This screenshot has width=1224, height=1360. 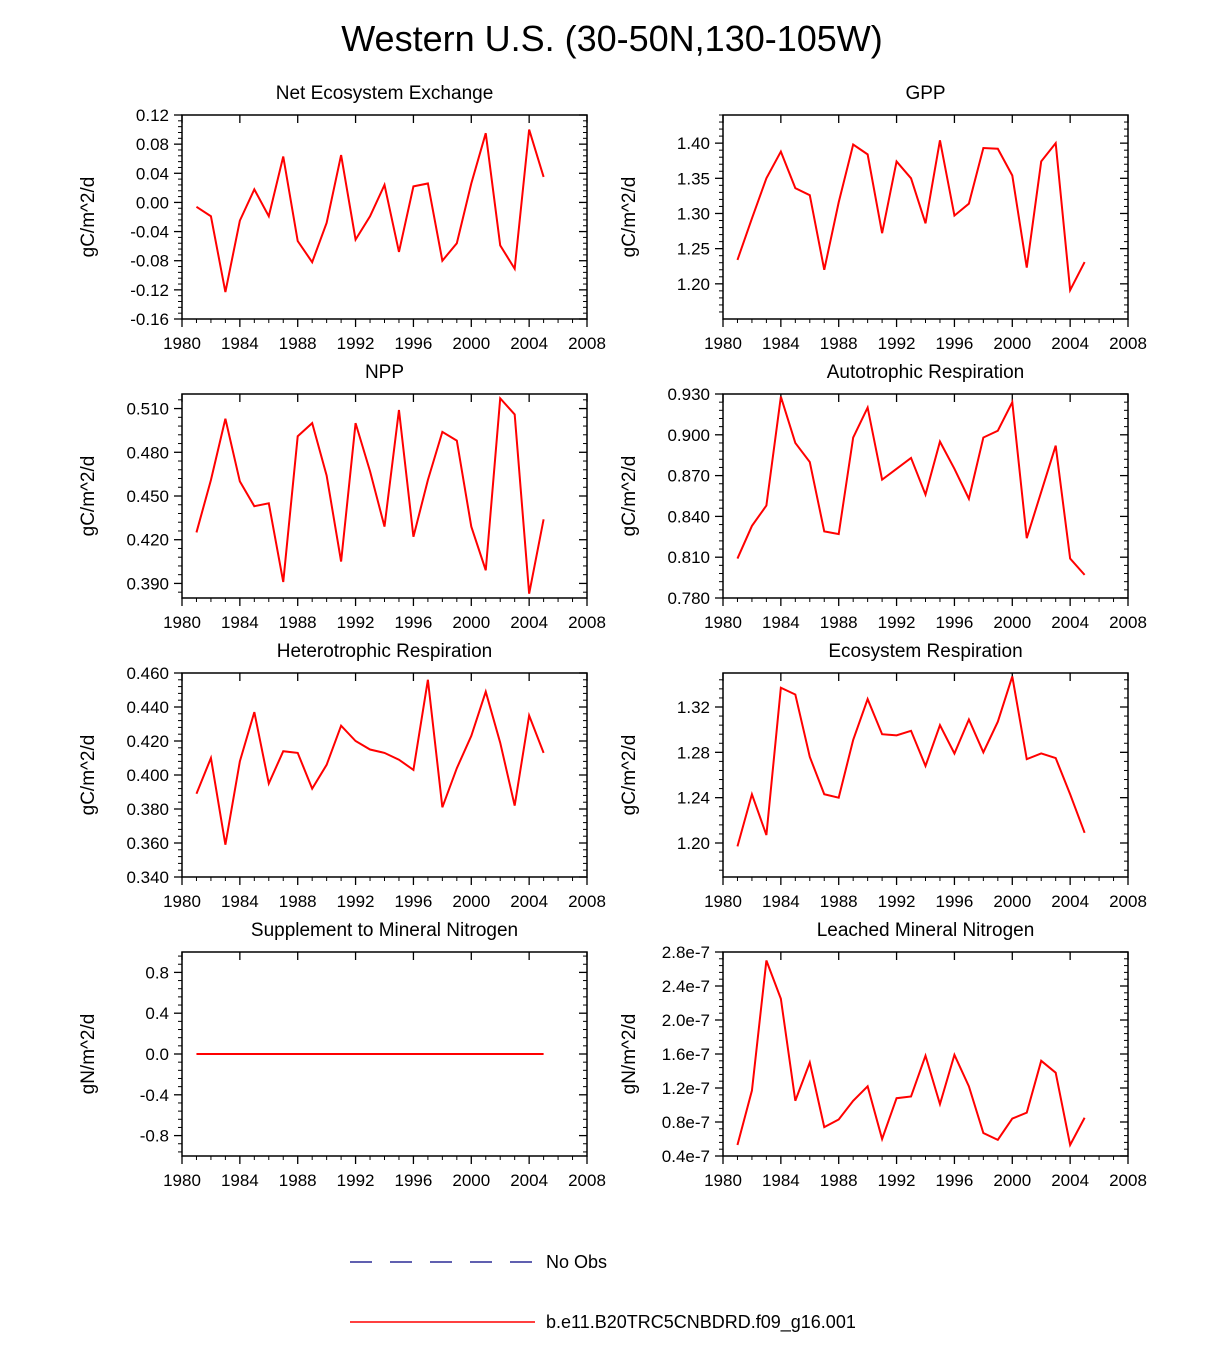 I want to click on panel-title: Supplement to Mineral Nitrogen, so click(x=384, y=930).